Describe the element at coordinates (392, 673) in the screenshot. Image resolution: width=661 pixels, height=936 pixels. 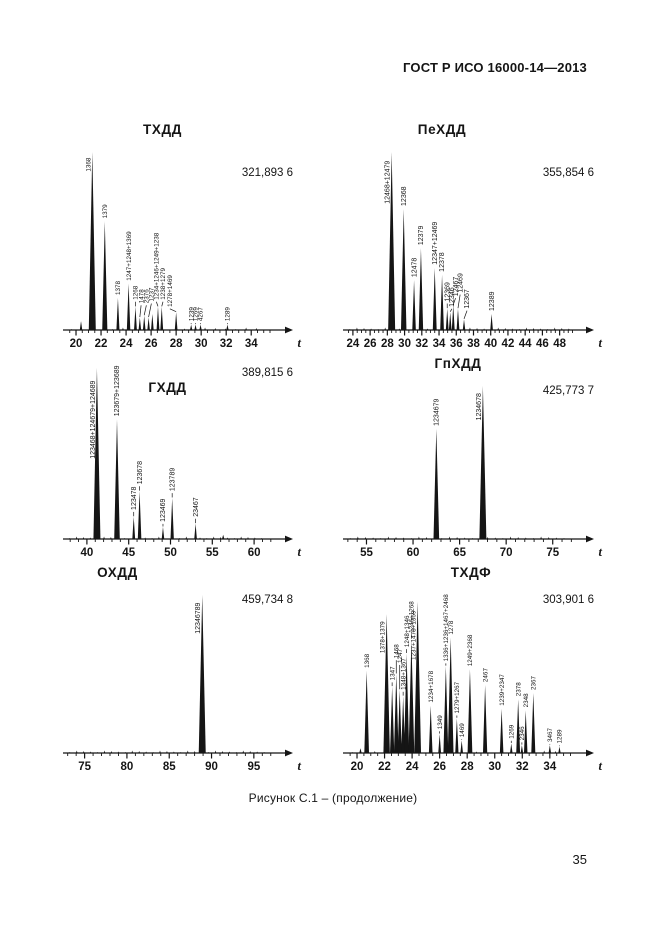
I see `peak-label: 1347` at that location.